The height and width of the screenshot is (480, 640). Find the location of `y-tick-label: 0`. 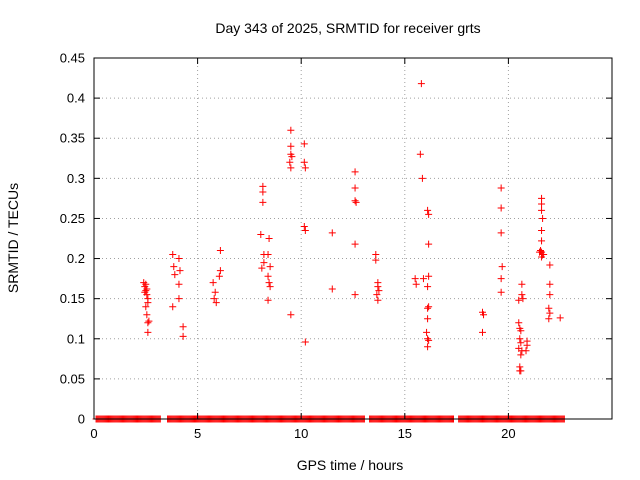

y-tick-label: 0 is located at coordinates (81, 419).